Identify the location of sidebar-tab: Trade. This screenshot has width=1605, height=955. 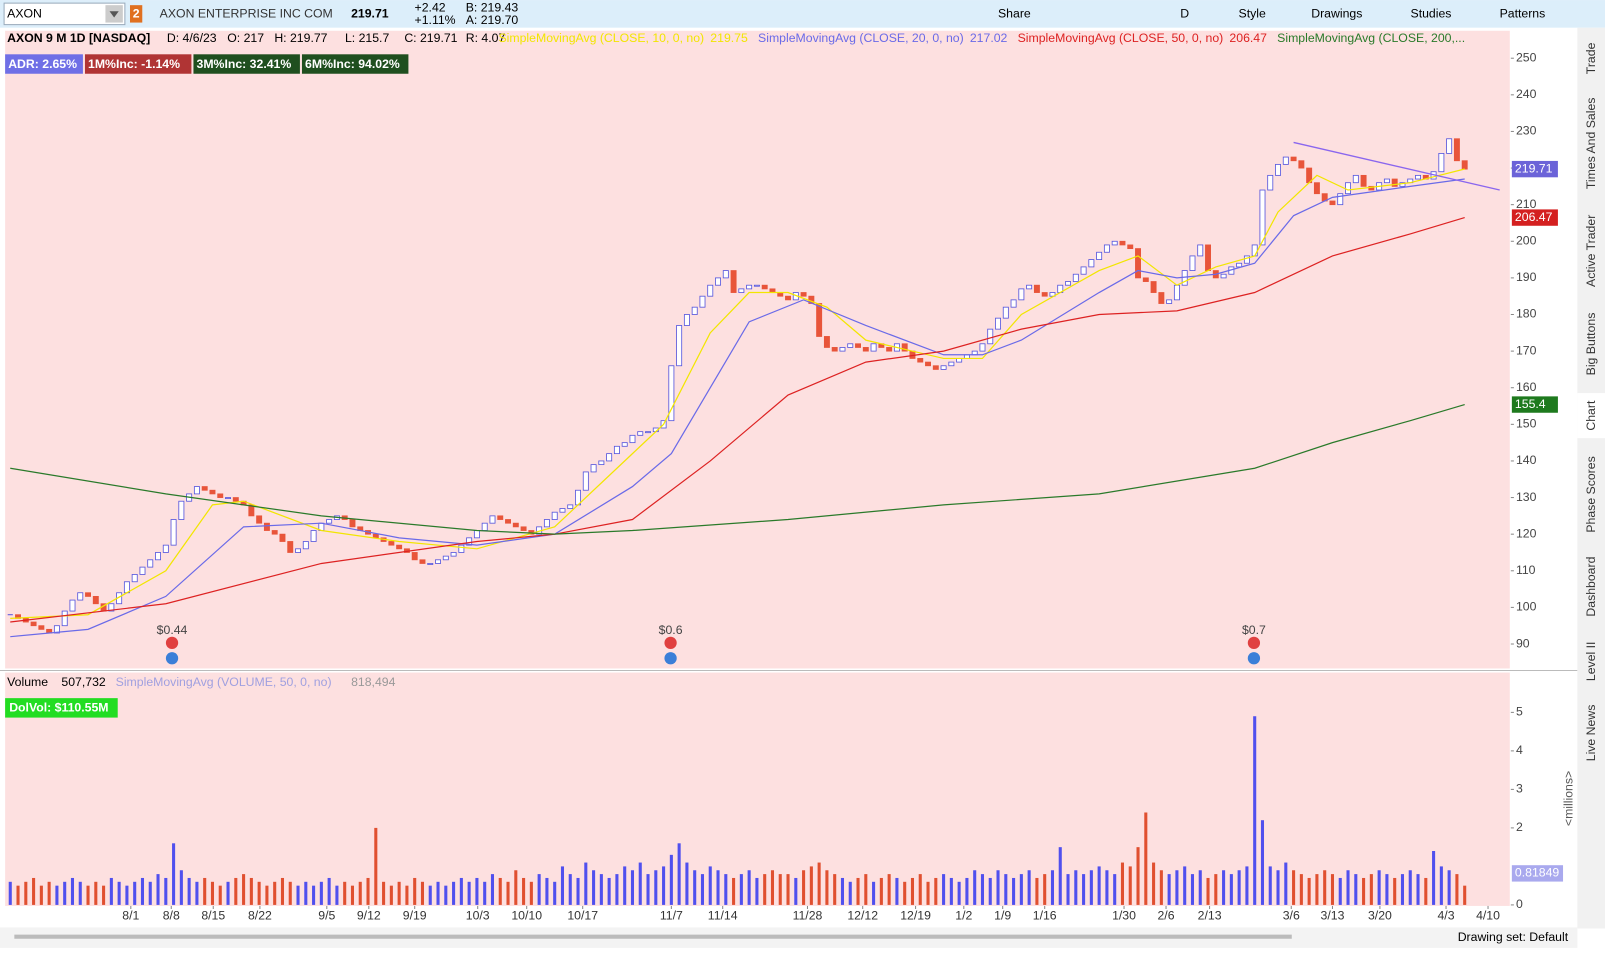
(1591, 58).